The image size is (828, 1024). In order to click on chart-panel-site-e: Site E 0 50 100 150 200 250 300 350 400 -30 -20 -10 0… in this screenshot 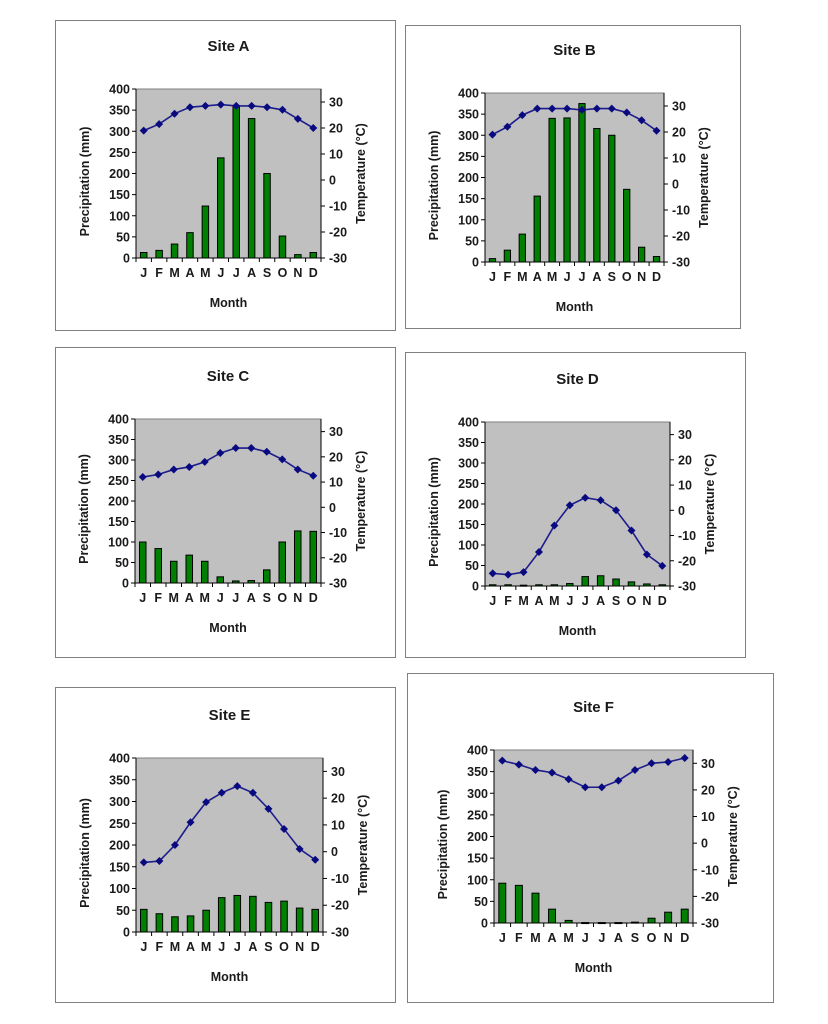, I will do `click(225, 845)`.